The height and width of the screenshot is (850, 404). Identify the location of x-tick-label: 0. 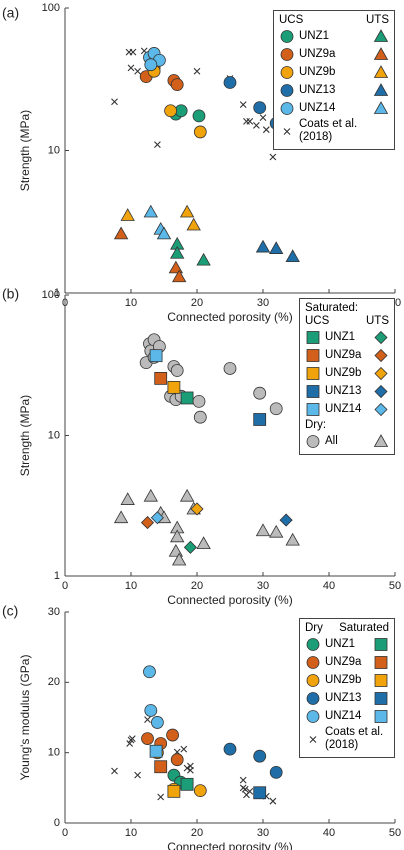
(65, 833).